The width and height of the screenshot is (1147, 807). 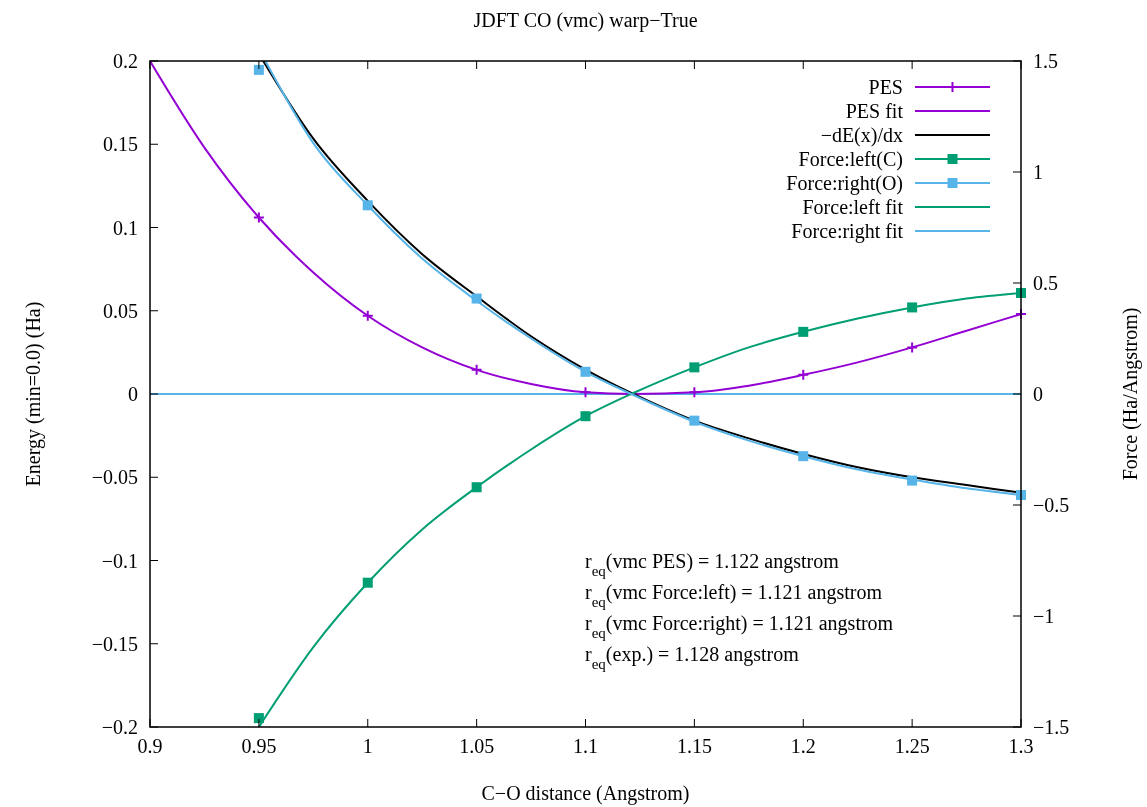 I want to click on legend-label: Force:left(C), so click(x=850, y=159).